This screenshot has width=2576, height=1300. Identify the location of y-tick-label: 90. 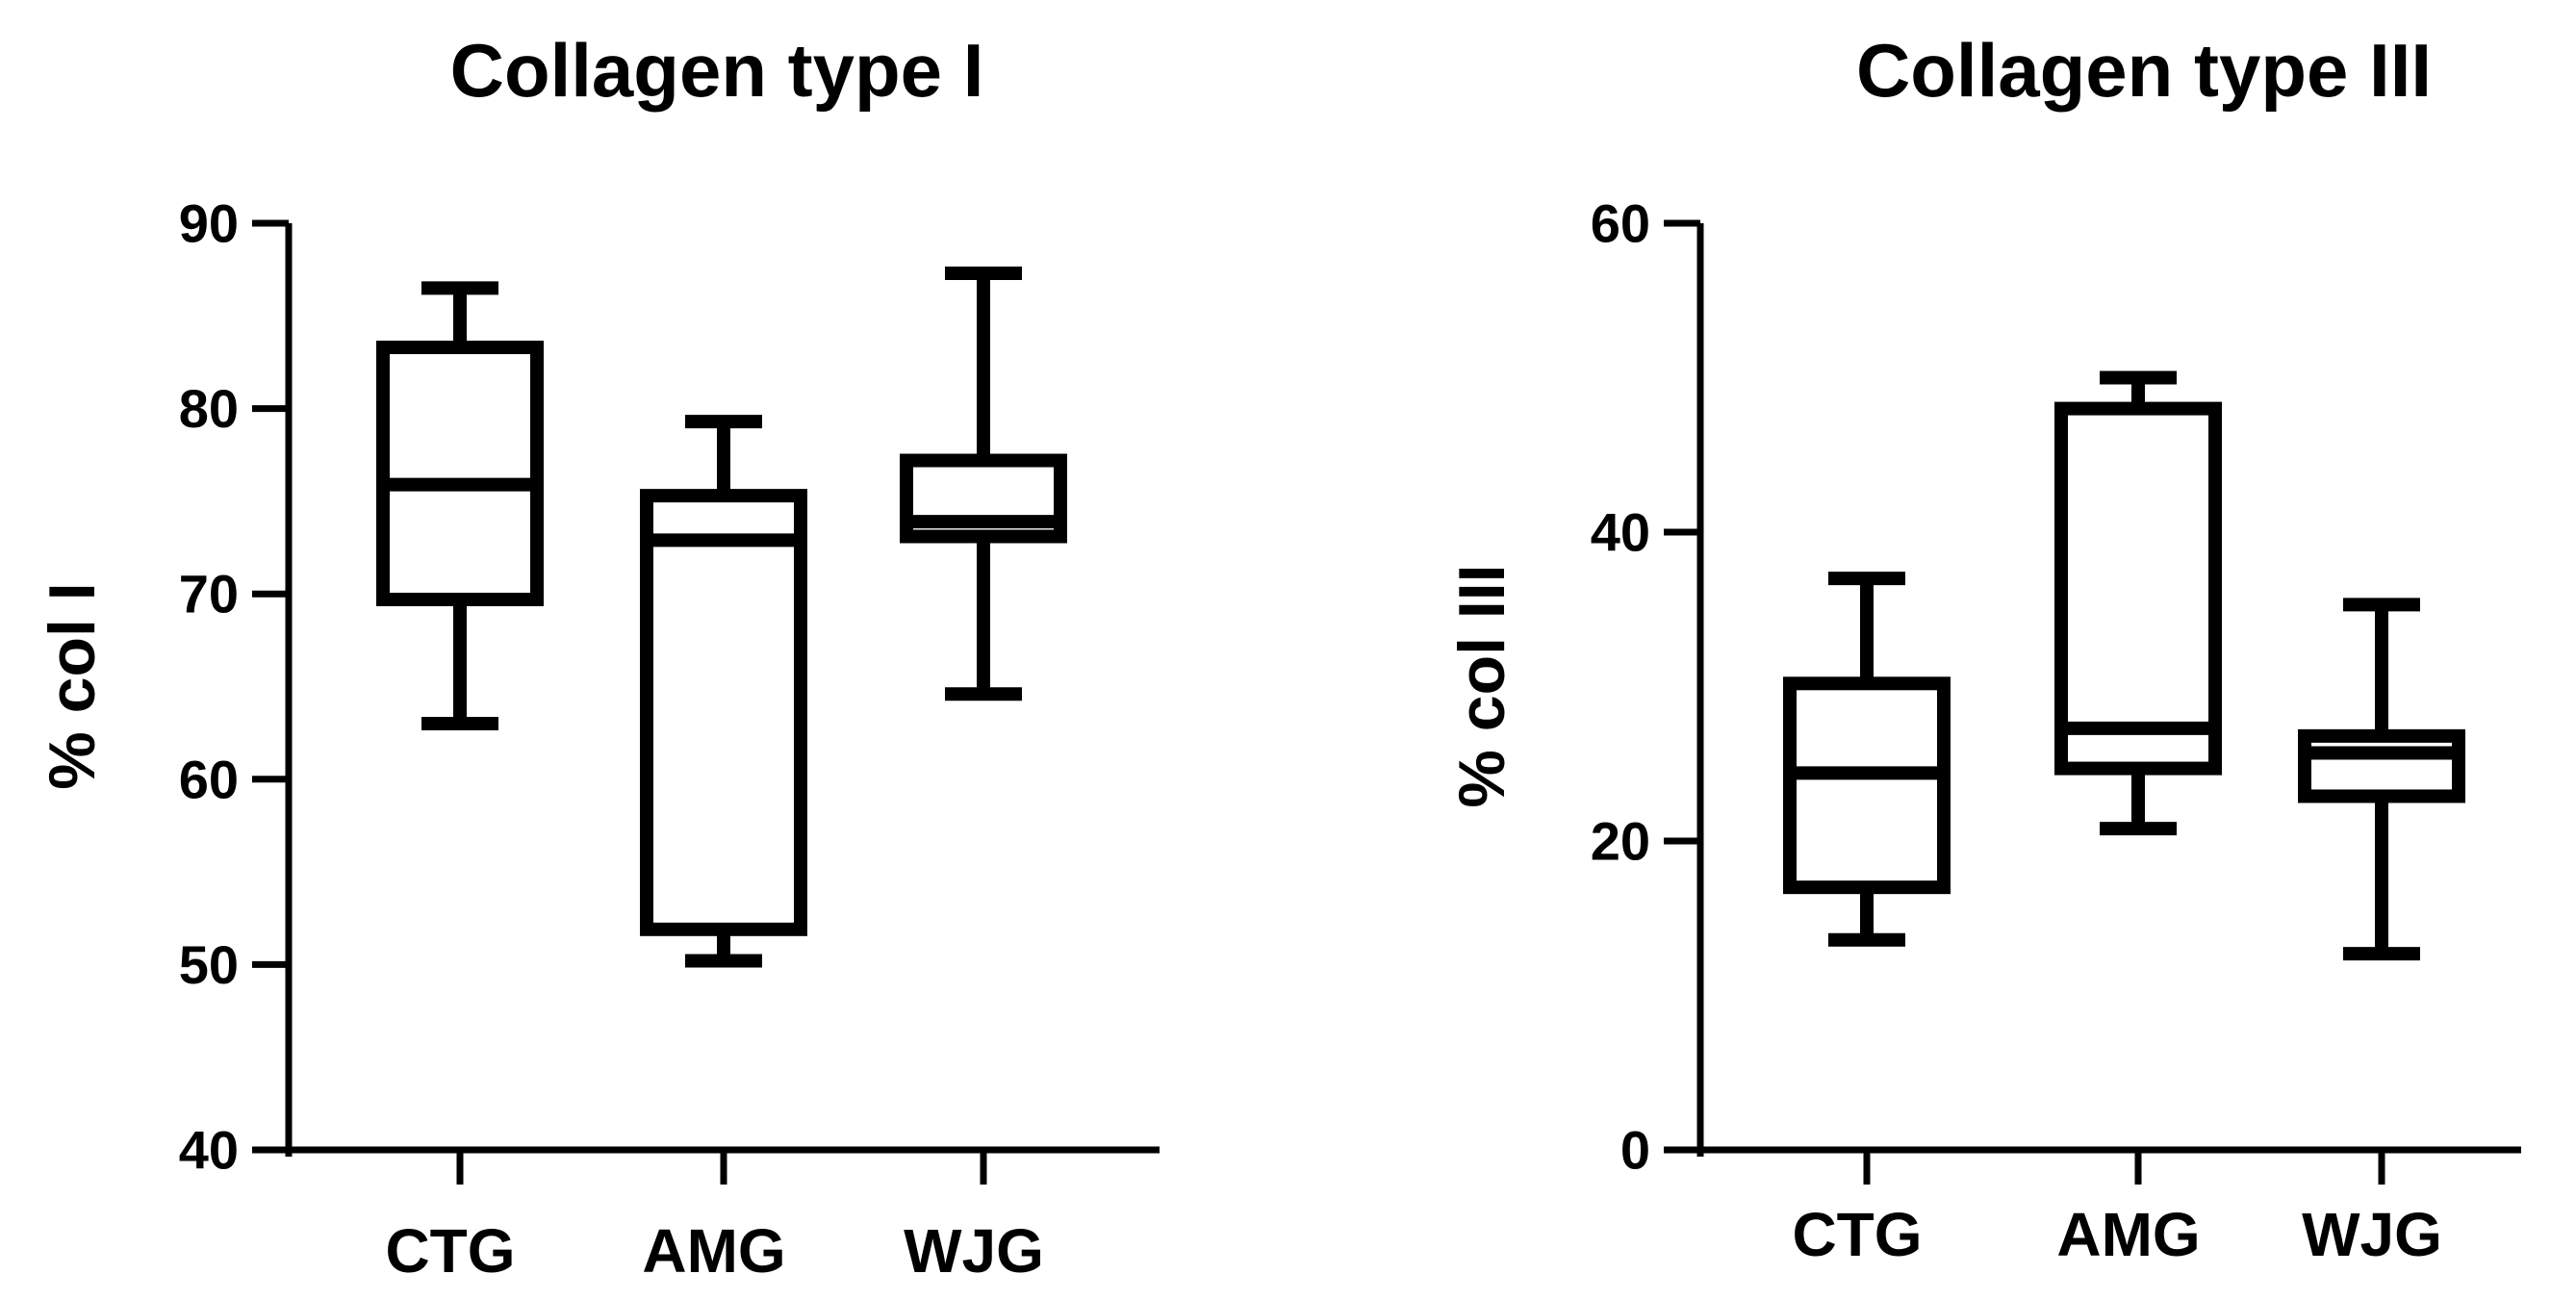
(209, 223).